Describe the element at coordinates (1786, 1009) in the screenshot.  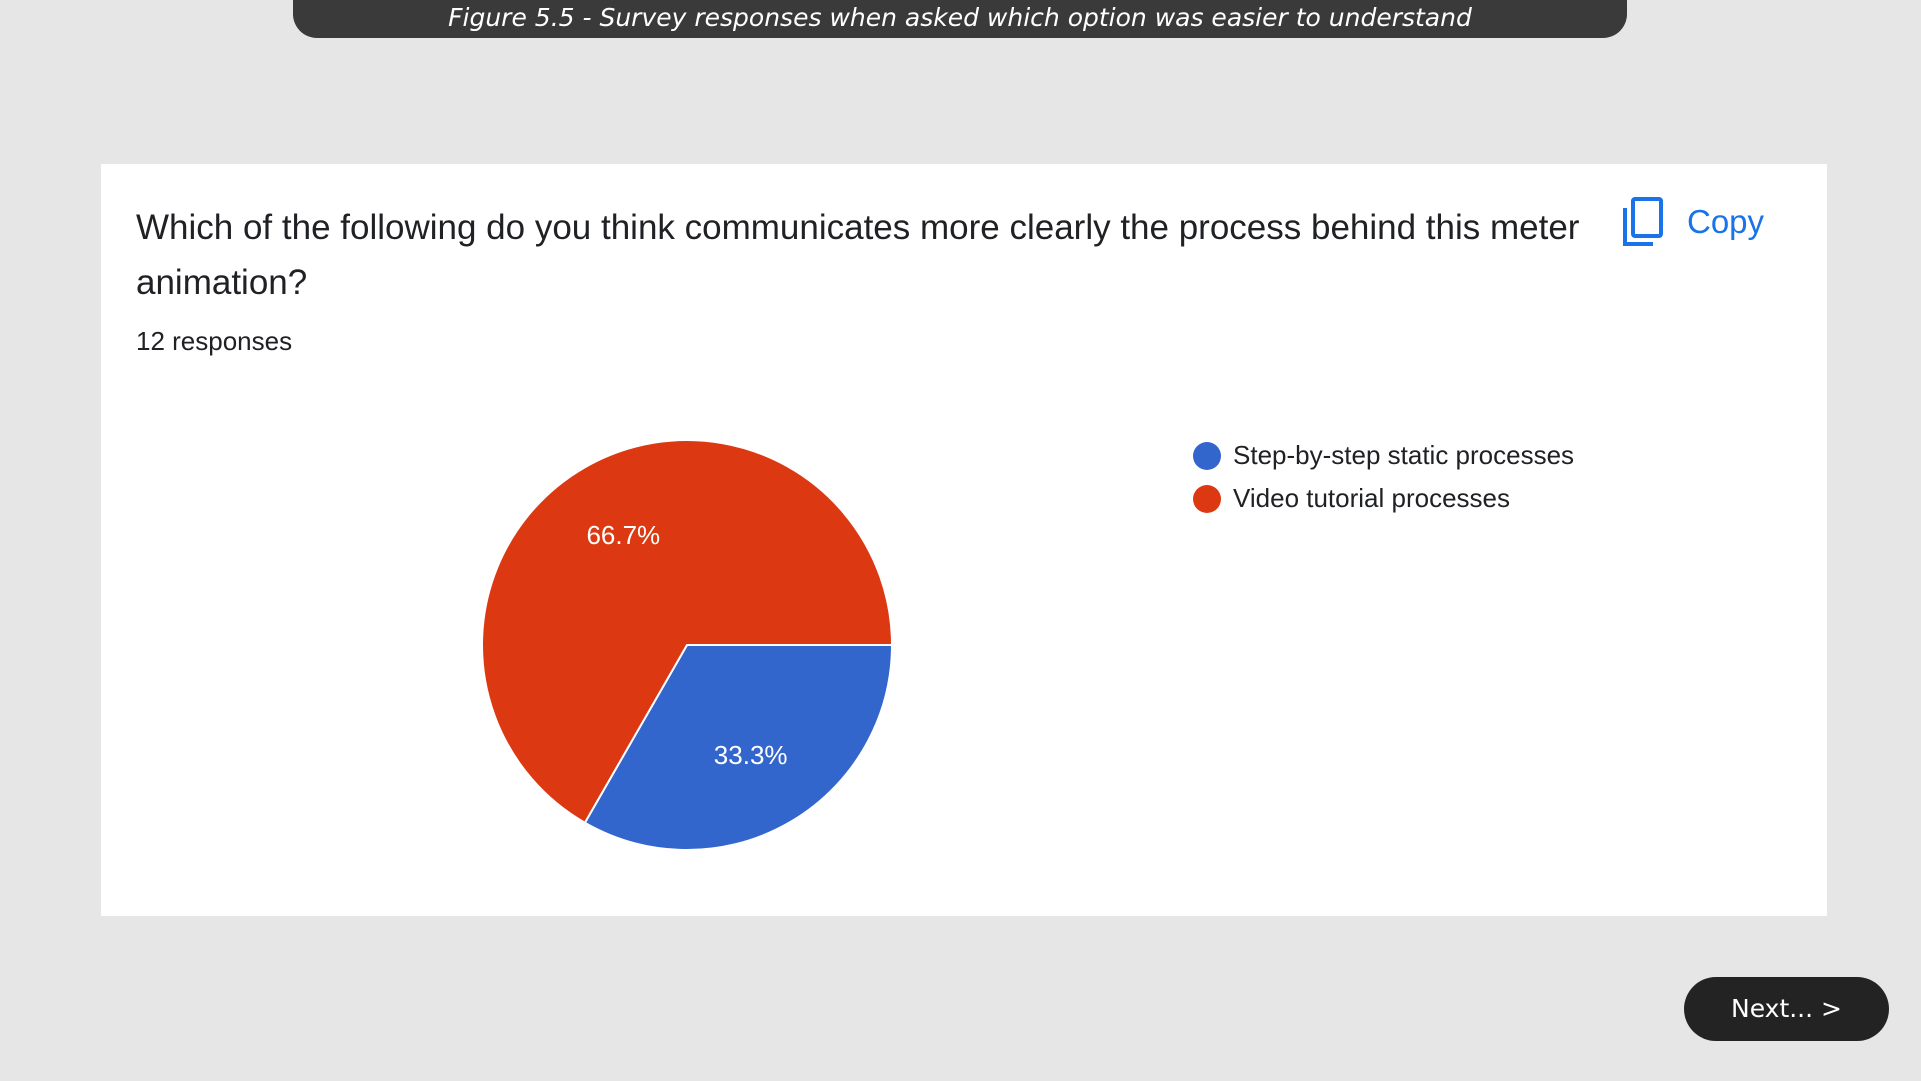
I see `next-button: Next... >` at that location.